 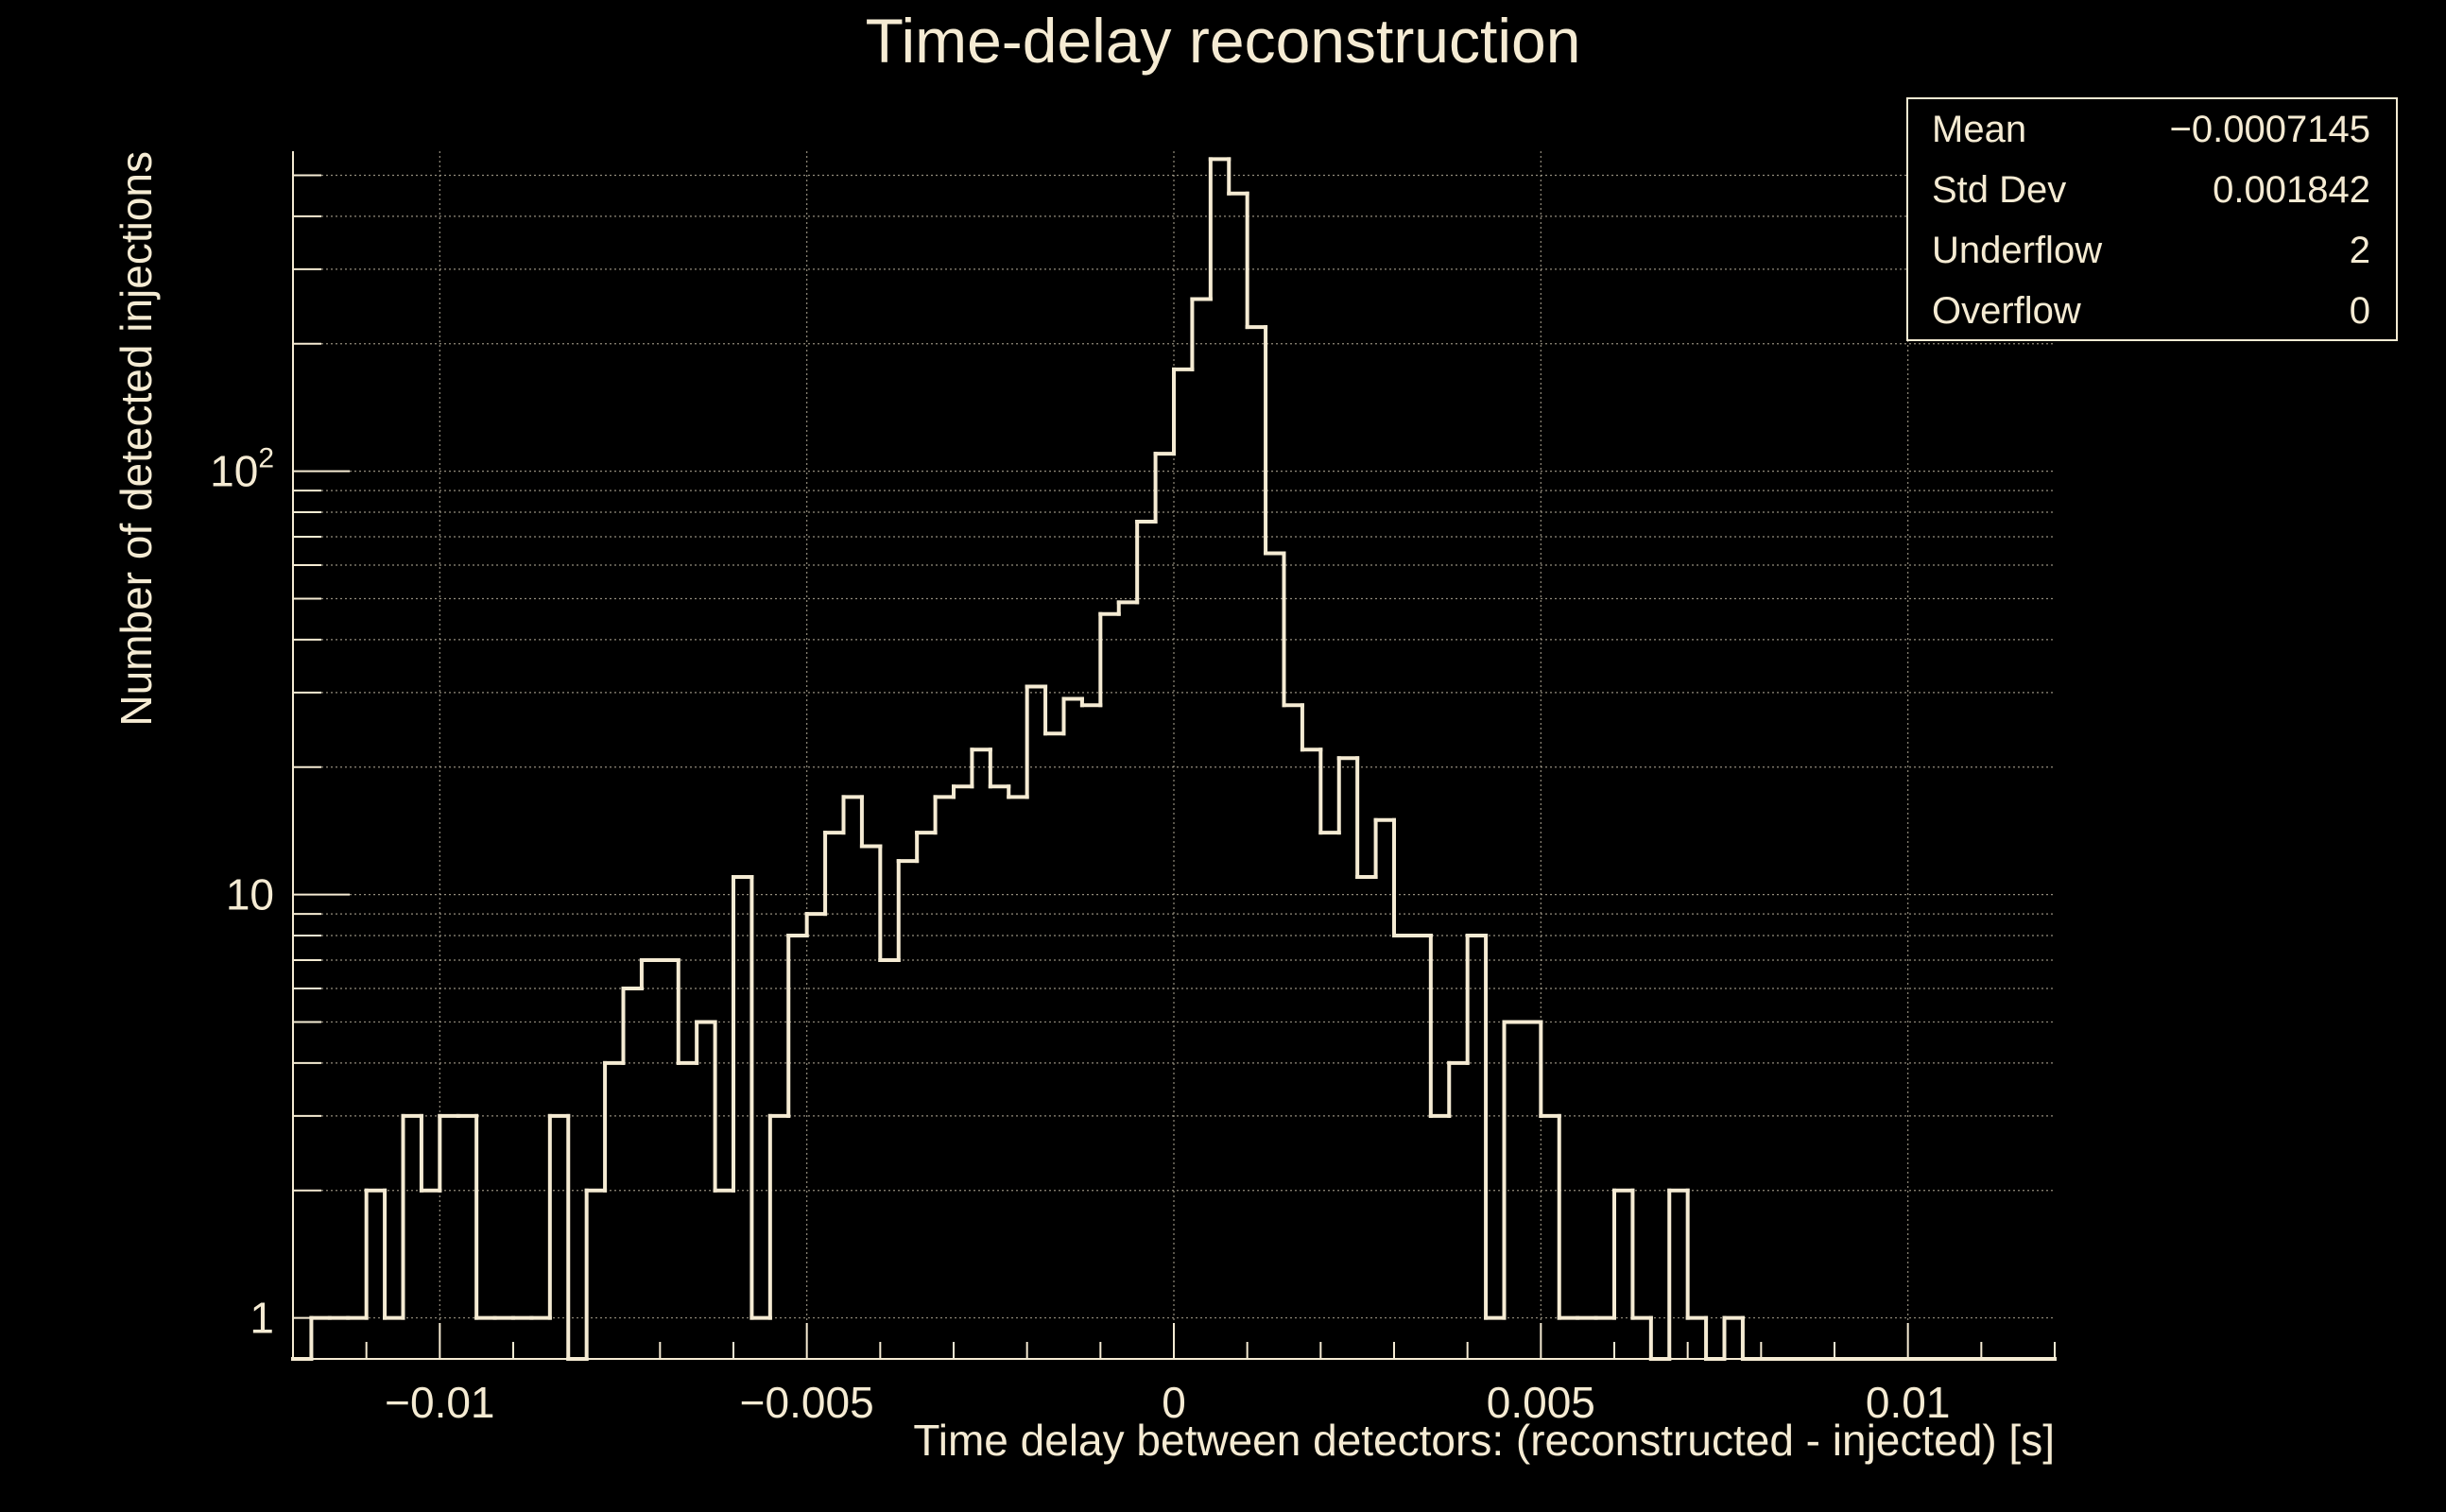 I want to click on stats-stddev-label: Std Dev, so click(x=1999, y=190).